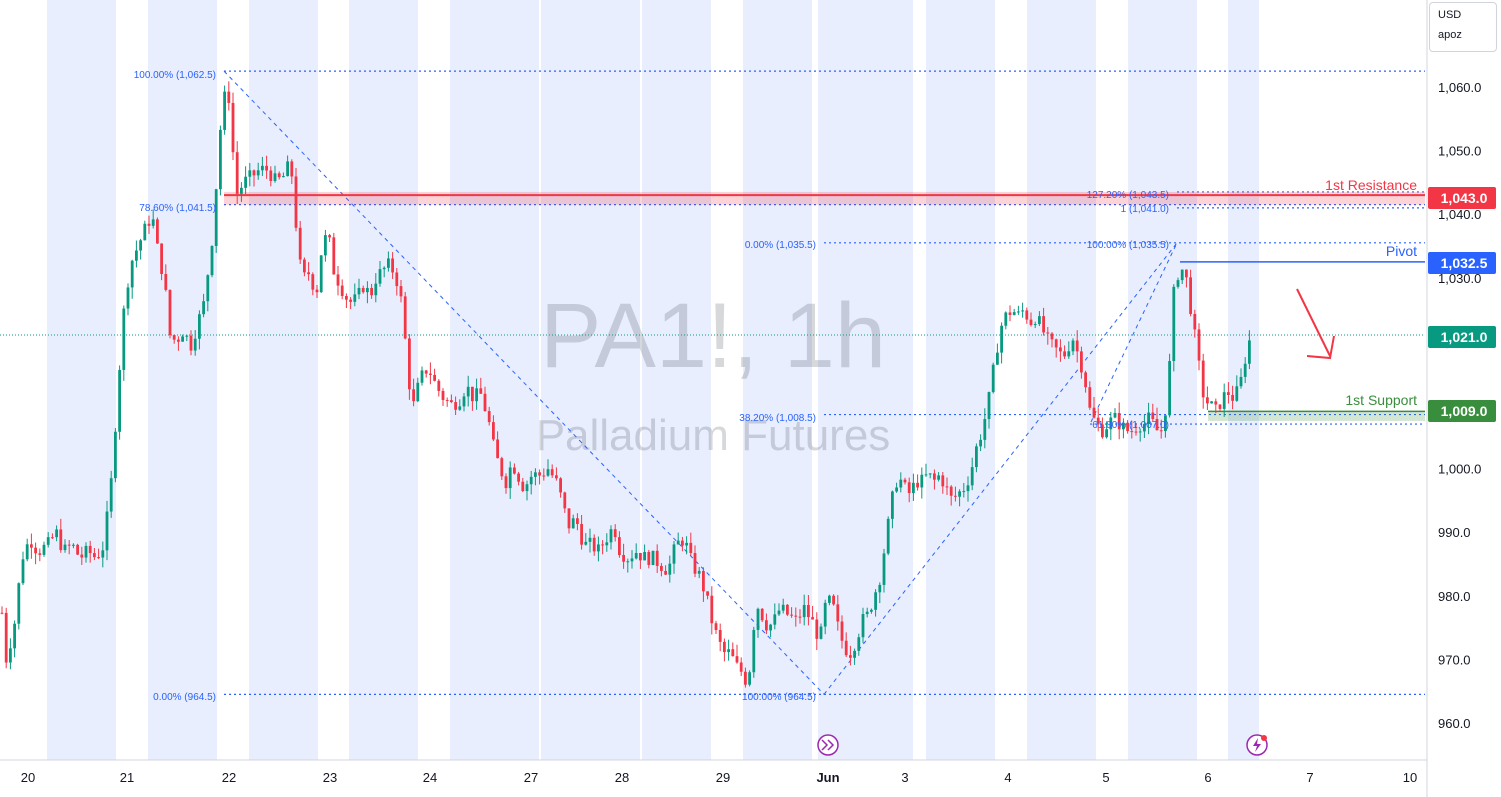 This screenshot has width=1501, height=797. I want to click on lightning-icon, so click(1257, 745).